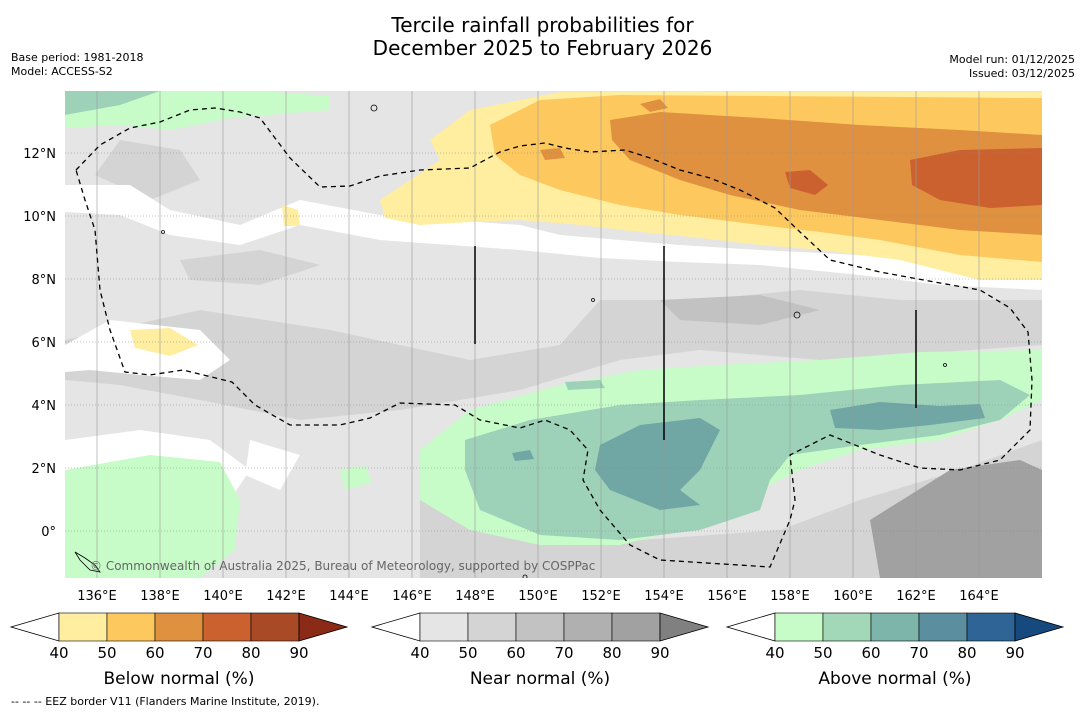  Describe the element at coordinates (740, 310) in the screenshot. I see `near-normal-60-patch` at that location.